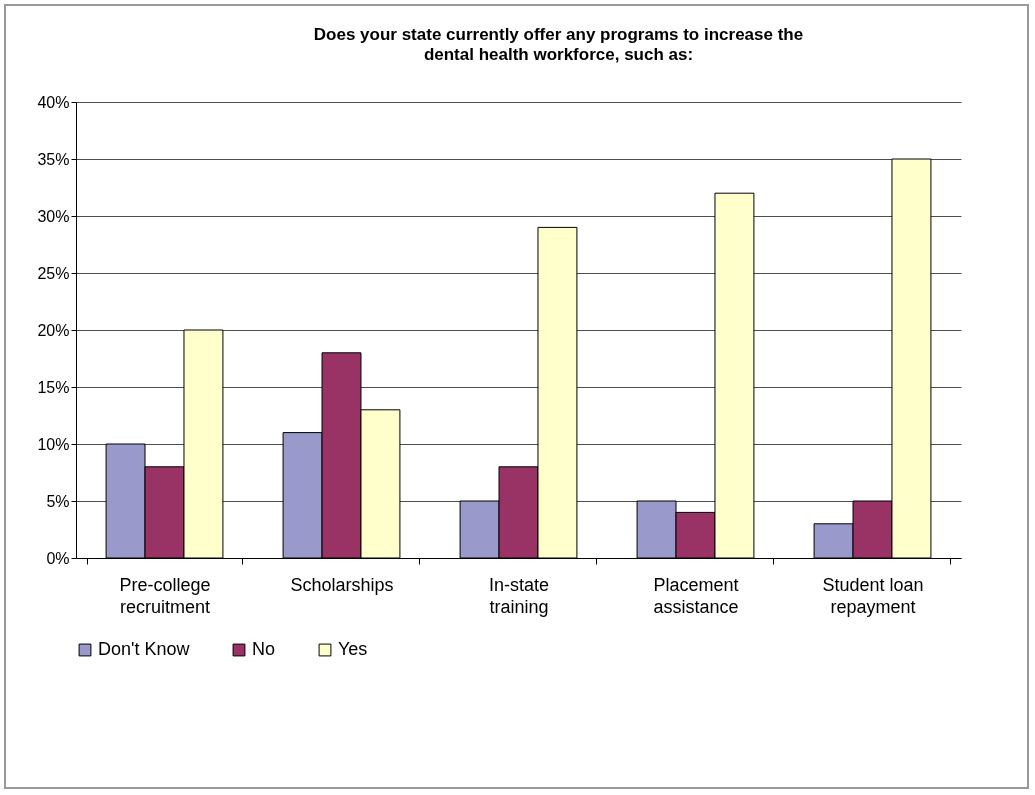 The width and height of the screenshot is (1035, 795). What do you see at coordinates (53, 330) in the screenshot?
I see `y-tick-label: 20%` at bounding box center [53, 330].